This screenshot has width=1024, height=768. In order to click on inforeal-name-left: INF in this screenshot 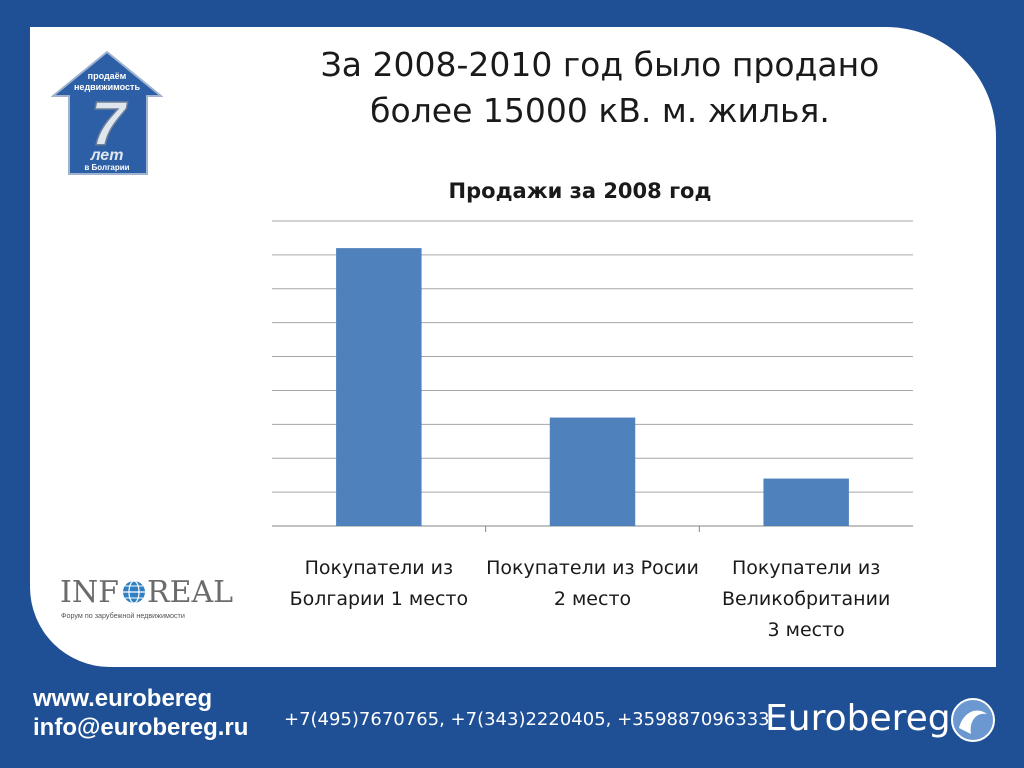, I will do `click(89, 592)`.